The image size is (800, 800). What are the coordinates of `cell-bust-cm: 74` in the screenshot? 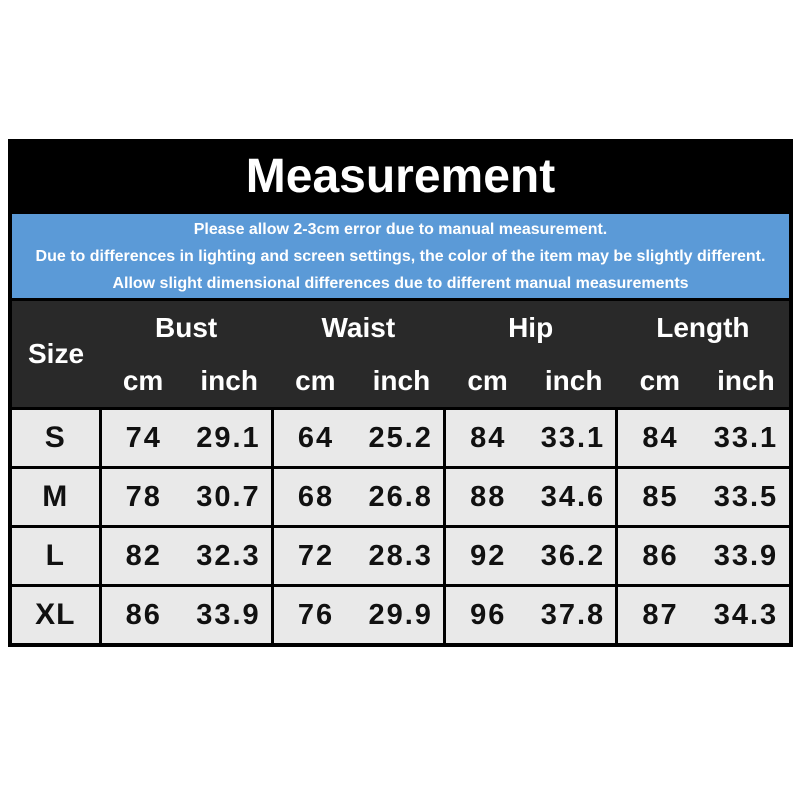 It's located at (142, 437).